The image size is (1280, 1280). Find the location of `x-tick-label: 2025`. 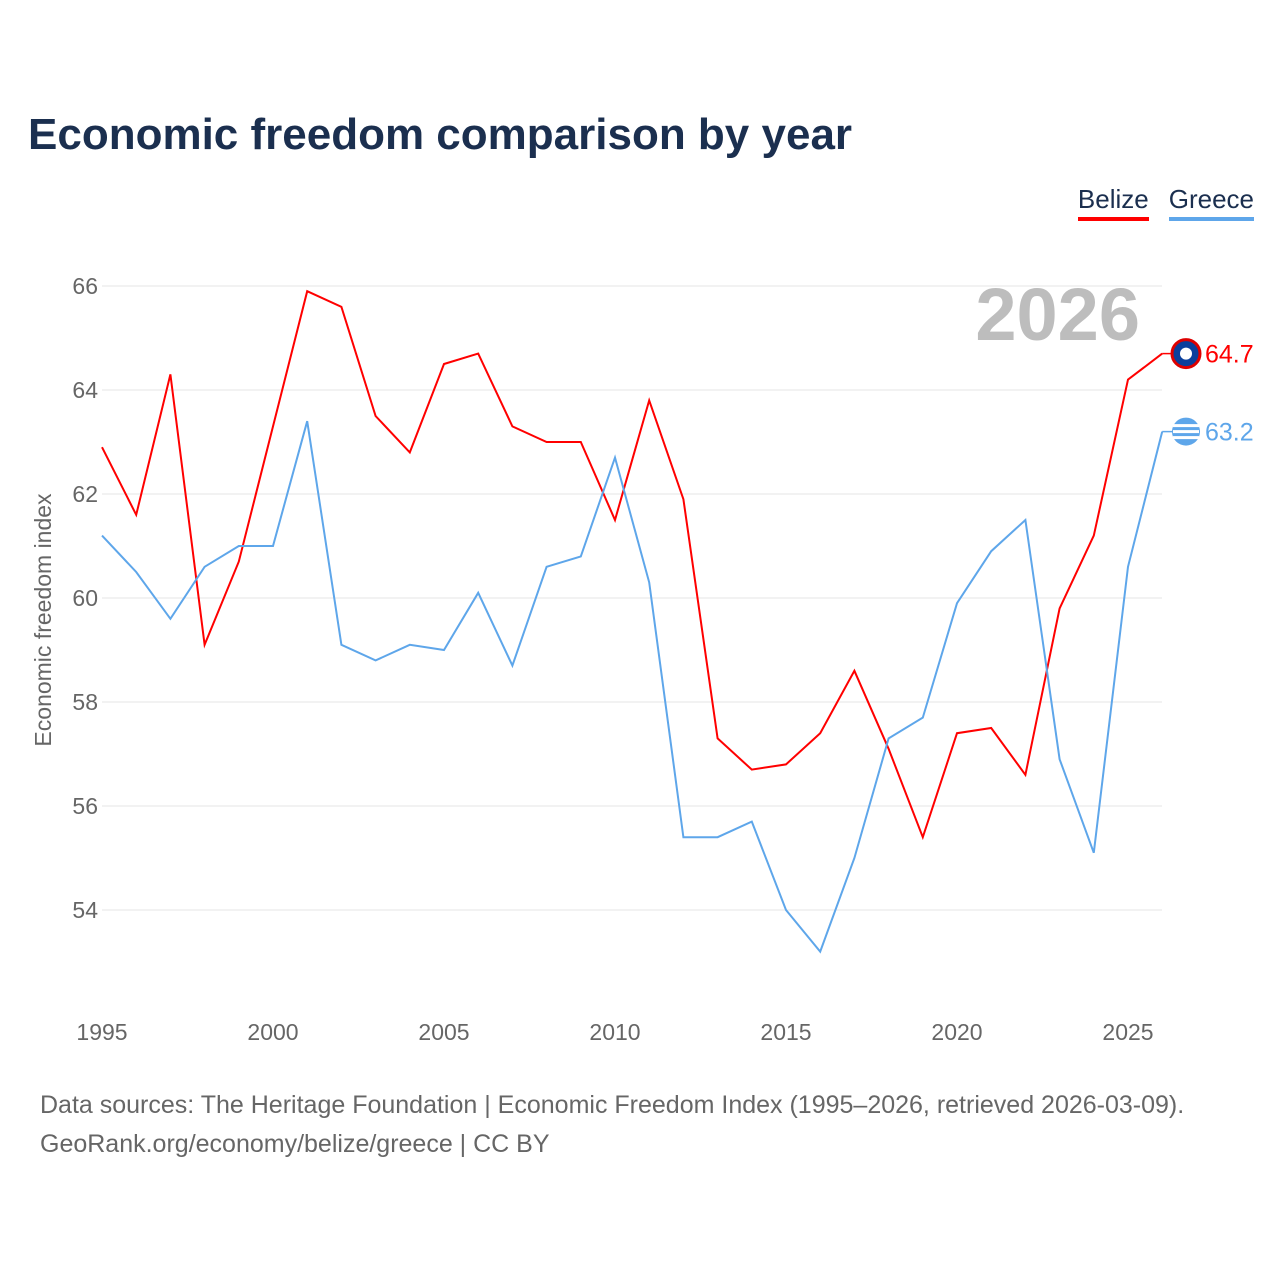

x-tick-label: 2025 is located at coordinates (1127, 1032).